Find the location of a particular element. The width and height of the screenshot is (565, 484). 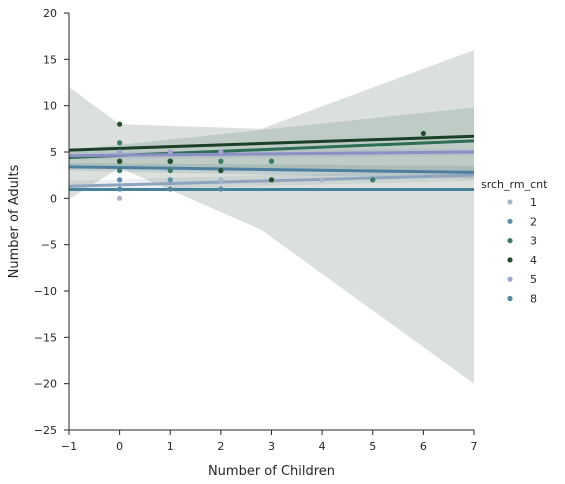

y-tick-label: 10 is located at coordinates (50, 106).